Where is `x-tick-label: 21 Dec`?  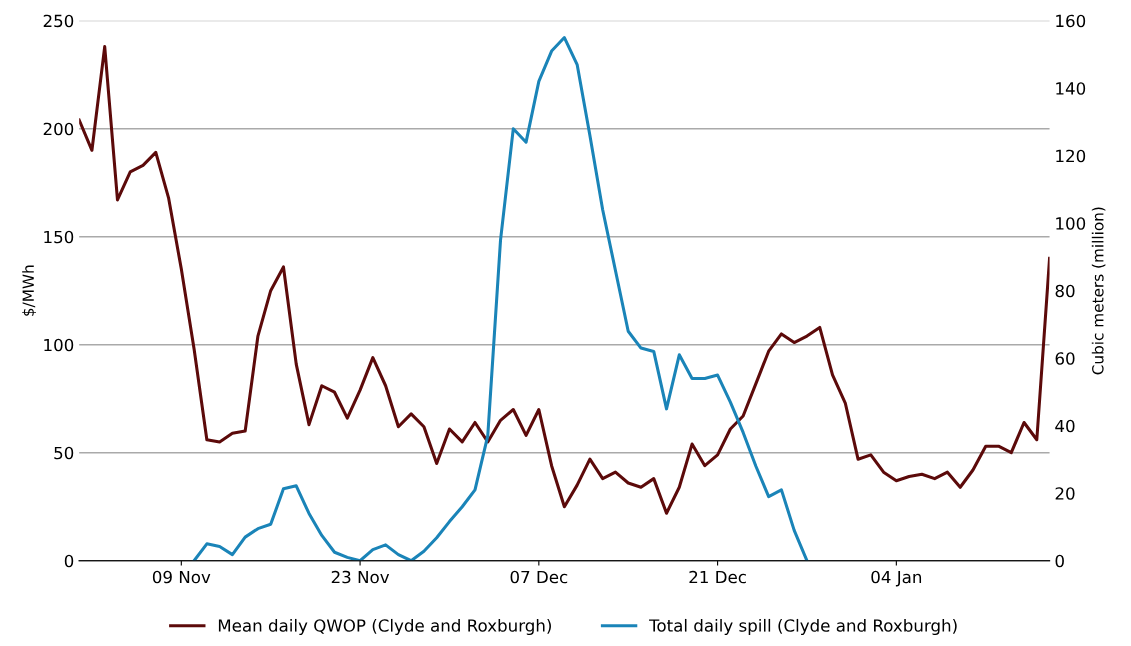
x-tick-label: 21 Dec is located at coordinates (717, 577).